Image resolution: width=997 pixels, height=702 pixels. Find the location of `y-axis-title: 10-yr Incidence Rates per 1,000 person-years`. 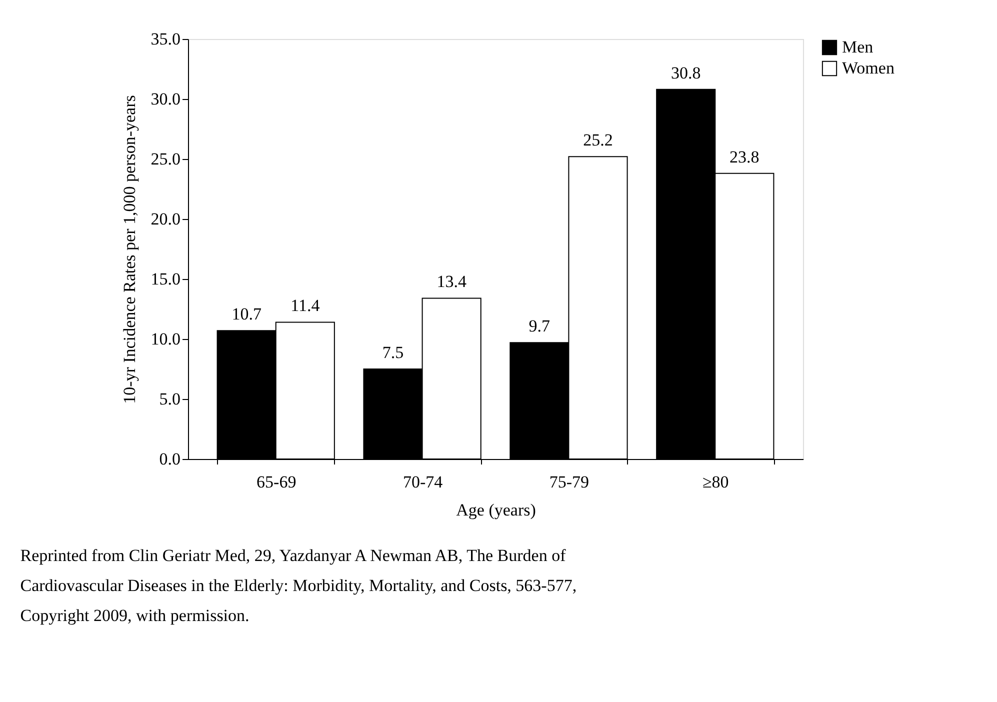

y-axis-title: 10-yr Incidence Rates per 1,000 person-years is located at coordinates (129, 249).